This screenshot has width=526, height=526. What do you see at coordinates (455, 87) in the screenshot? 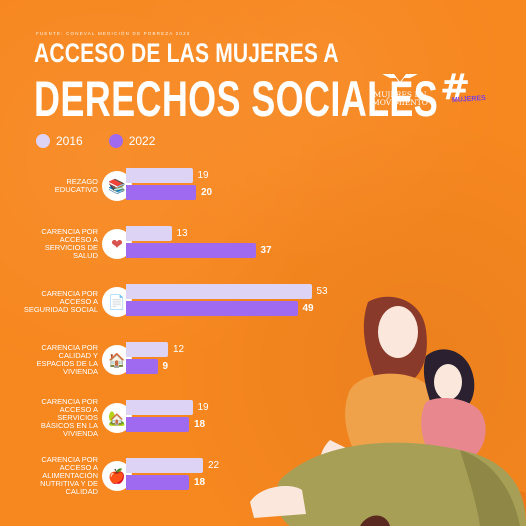
I see `hashtag-logo: #` at bounding box center [455, 87].